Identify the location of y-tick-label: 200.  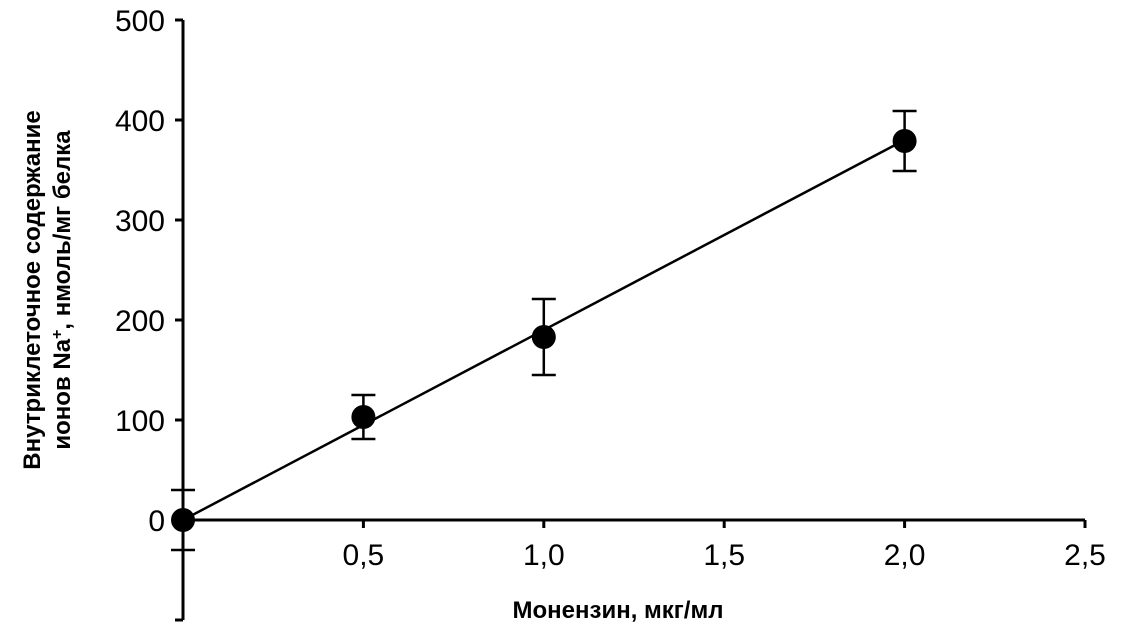
(140, 321).